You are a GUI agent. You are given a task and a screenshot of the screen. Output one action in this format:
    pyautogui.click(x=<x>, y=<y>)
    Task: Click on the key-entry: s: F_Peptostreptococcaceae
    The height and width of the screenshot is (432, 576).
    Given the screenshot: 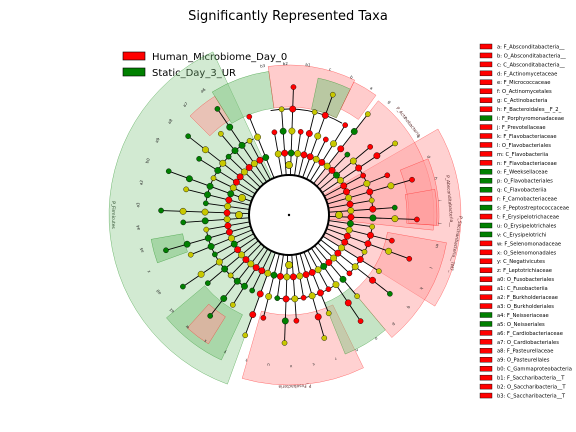 What is the action you would take?
    pyautogui.click(x=533, y=209)
    